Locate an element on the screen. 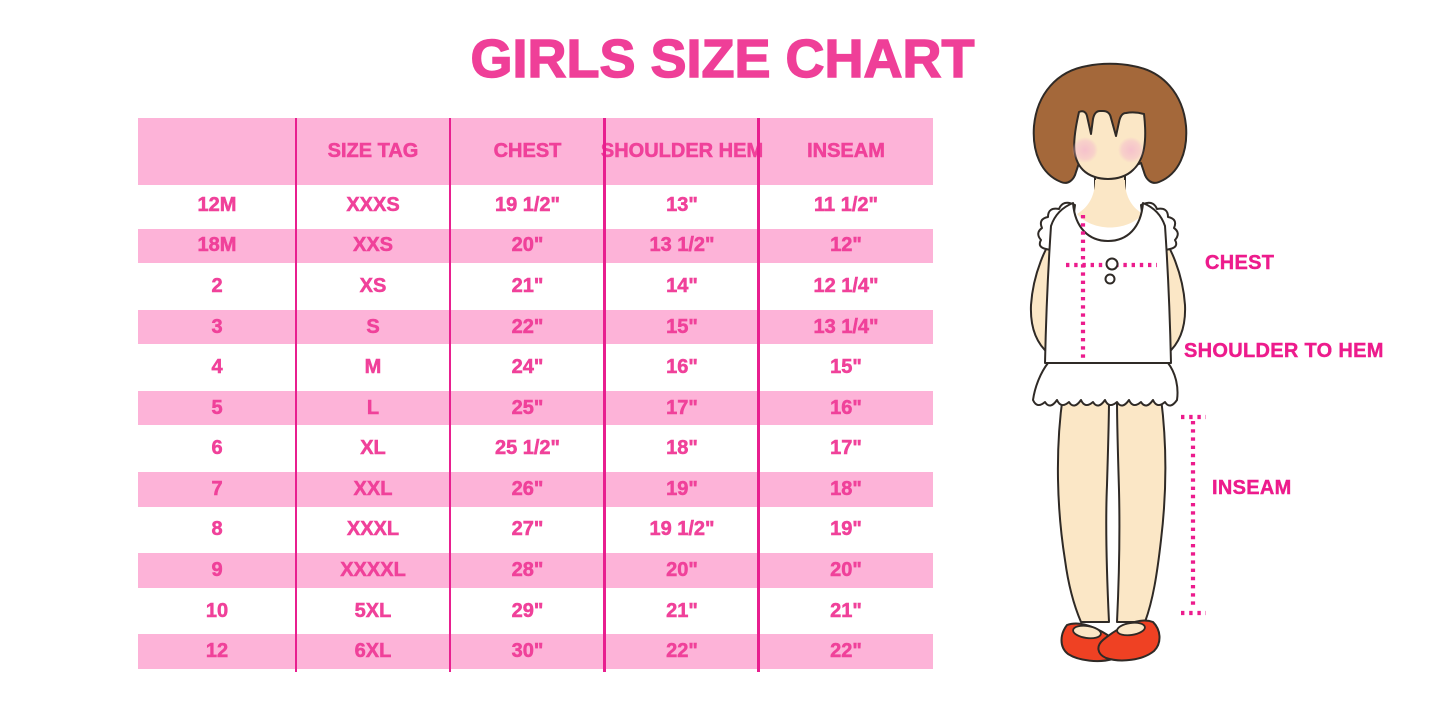 The image size is (1445, 723). table-cell: 3 is located at coordinates (217, 326).